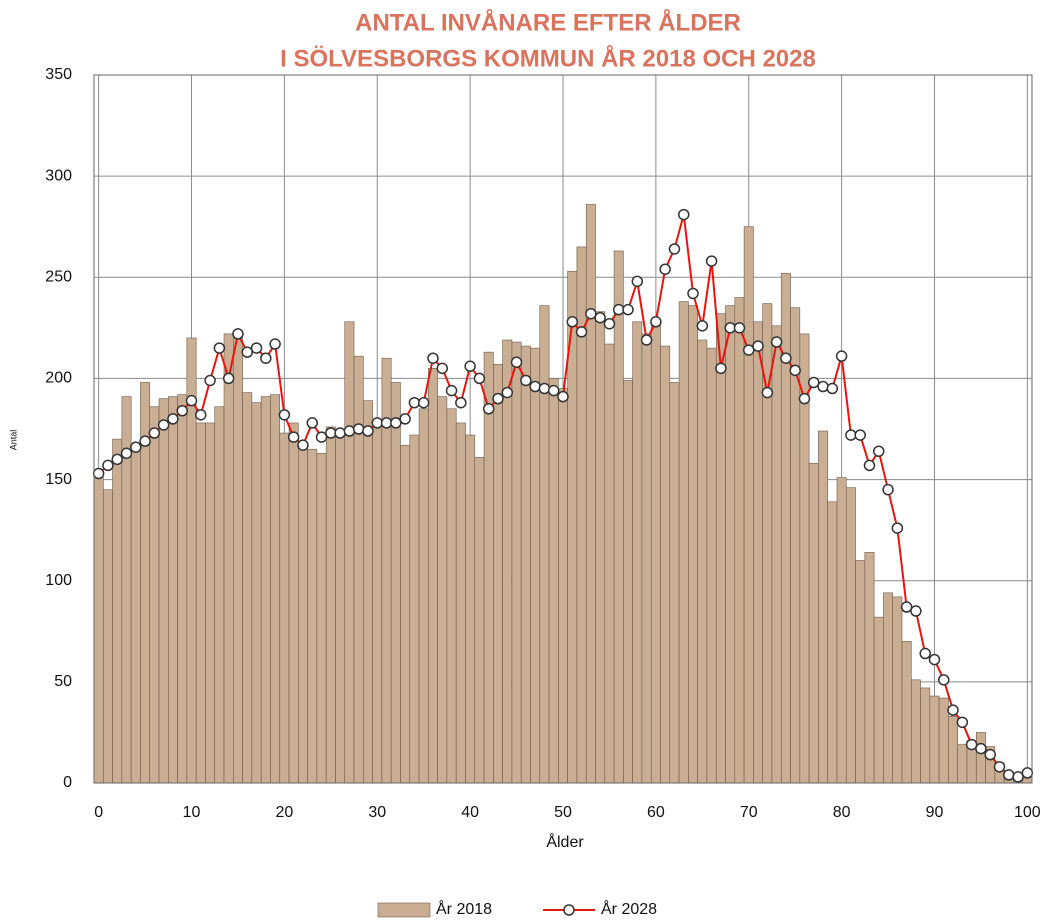 The image size is (1056, 923). Describe the element at coordinates (58, 175) in the screenshot. I see `y-tick-label: 300` at that location.